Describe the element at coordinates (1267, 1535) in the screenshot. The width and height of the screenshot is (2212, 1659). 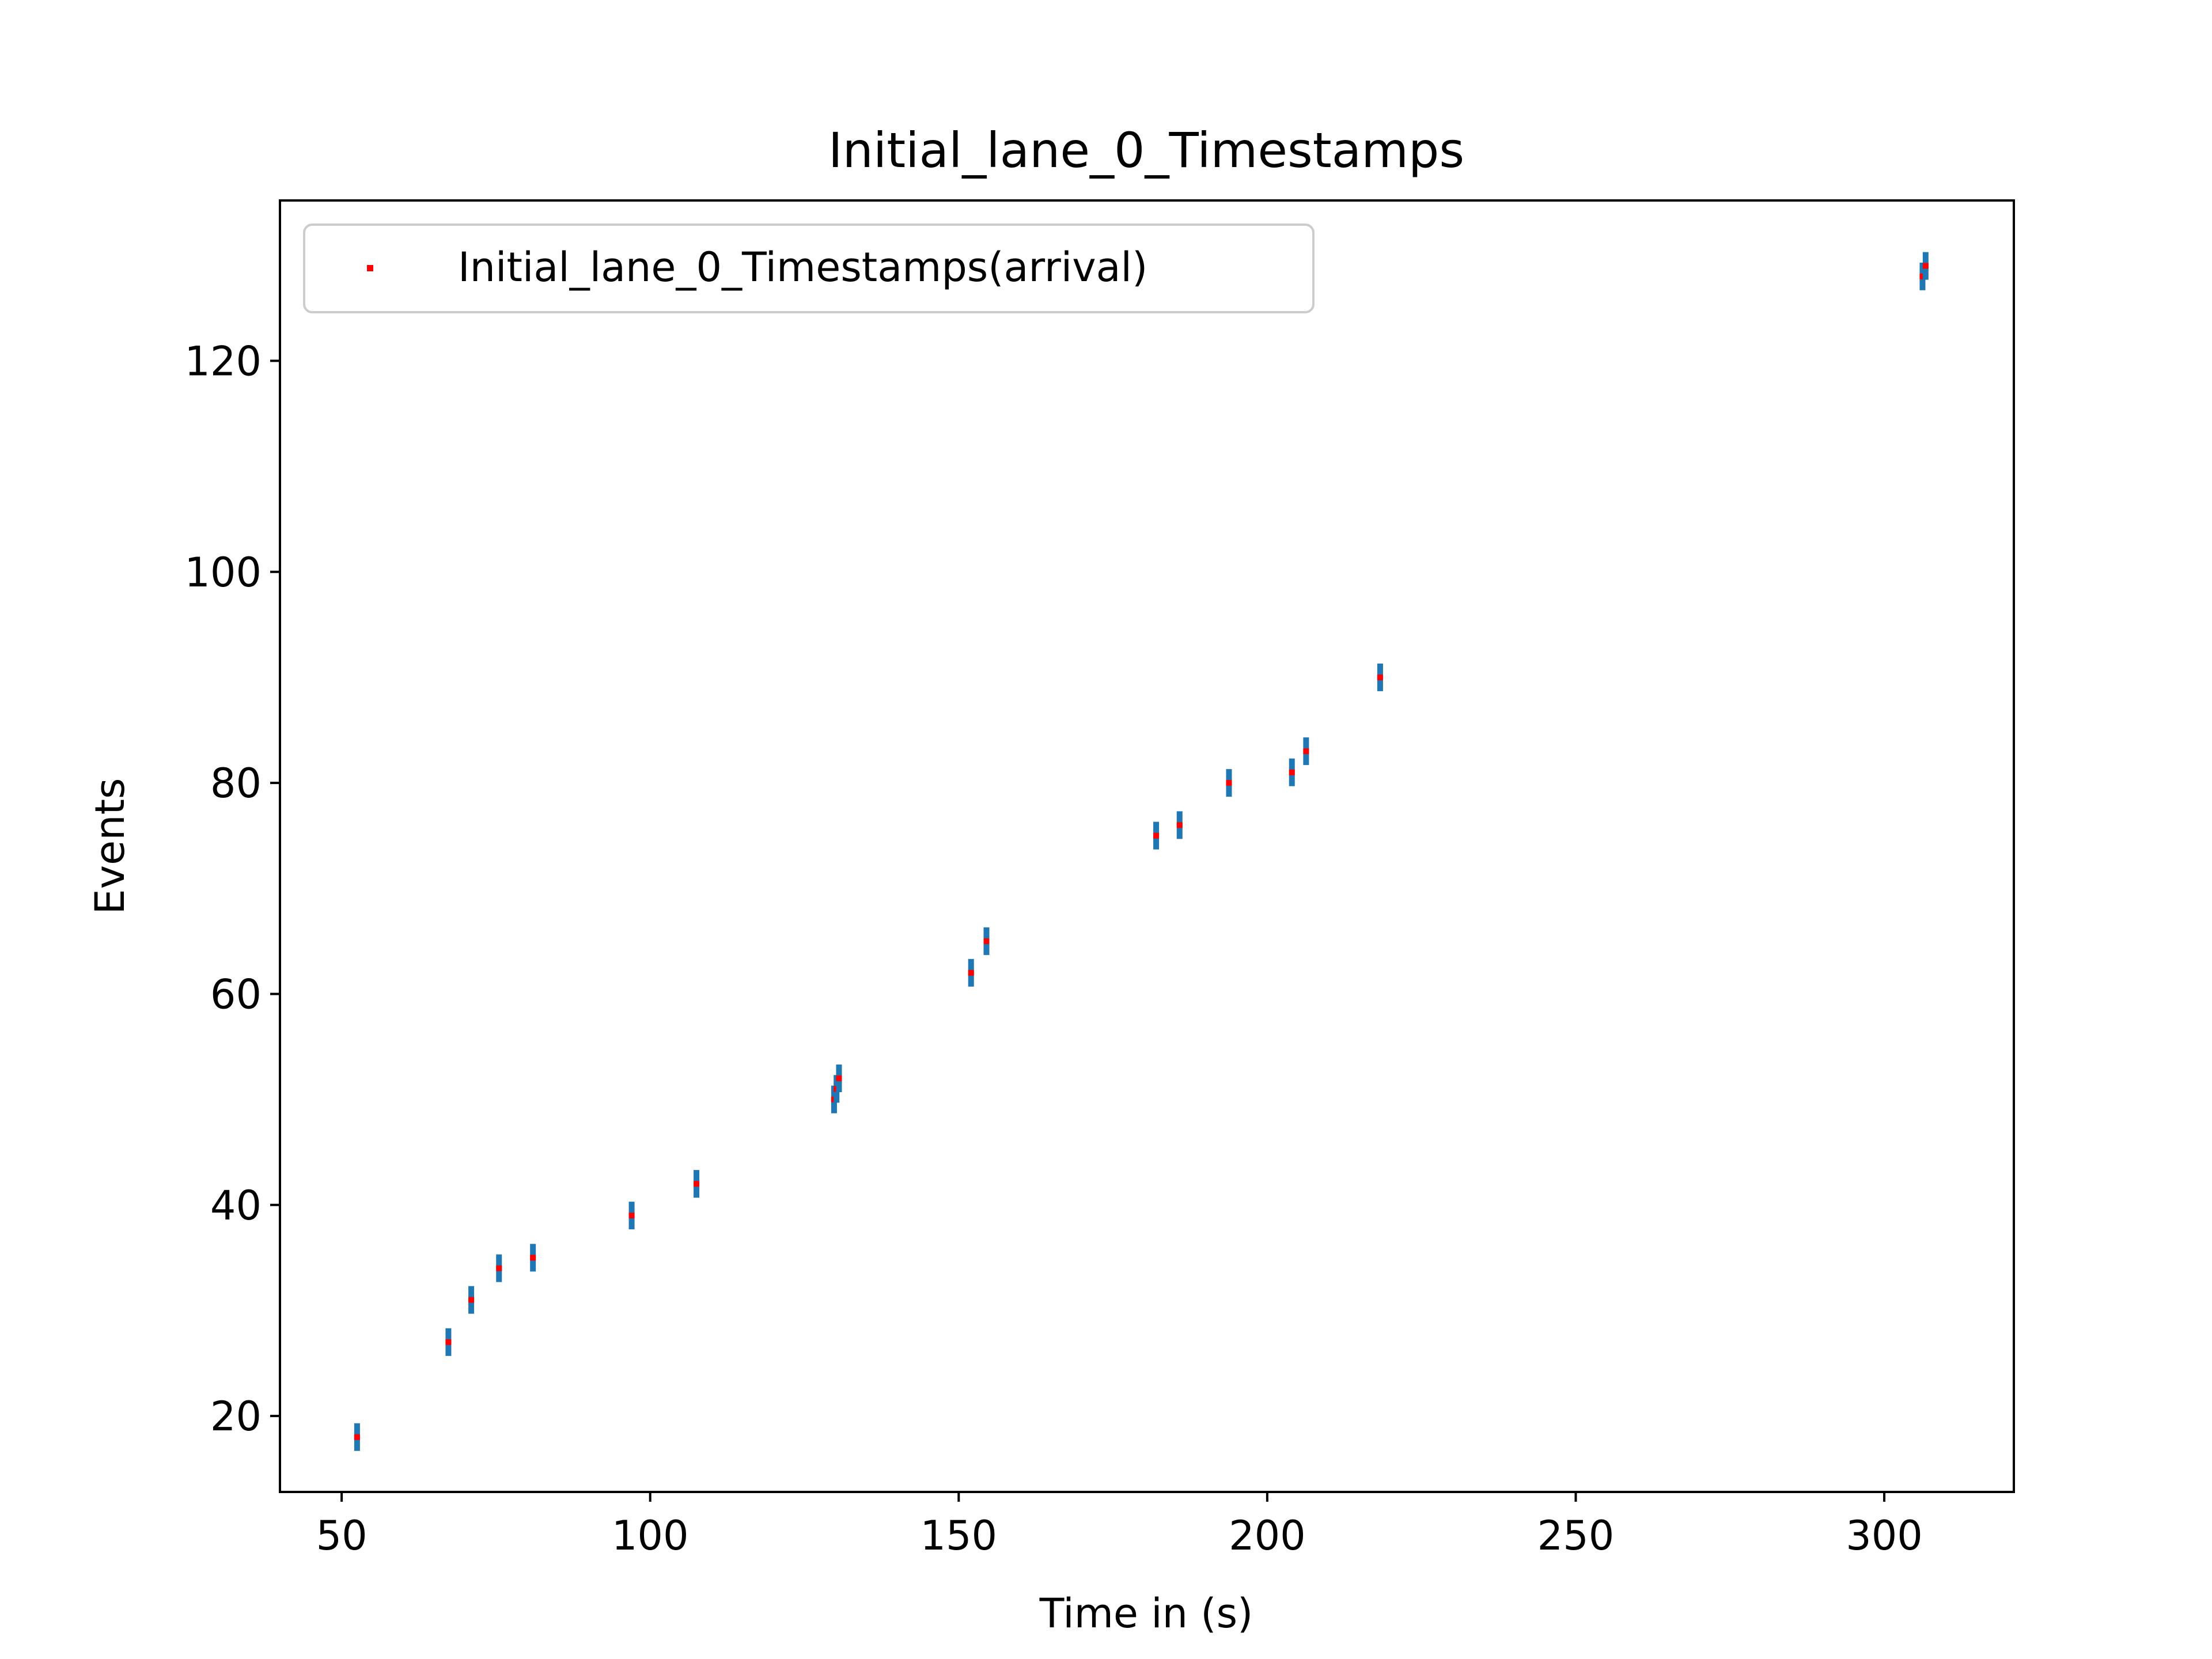
I see `x-tick-label: 200` at that location.